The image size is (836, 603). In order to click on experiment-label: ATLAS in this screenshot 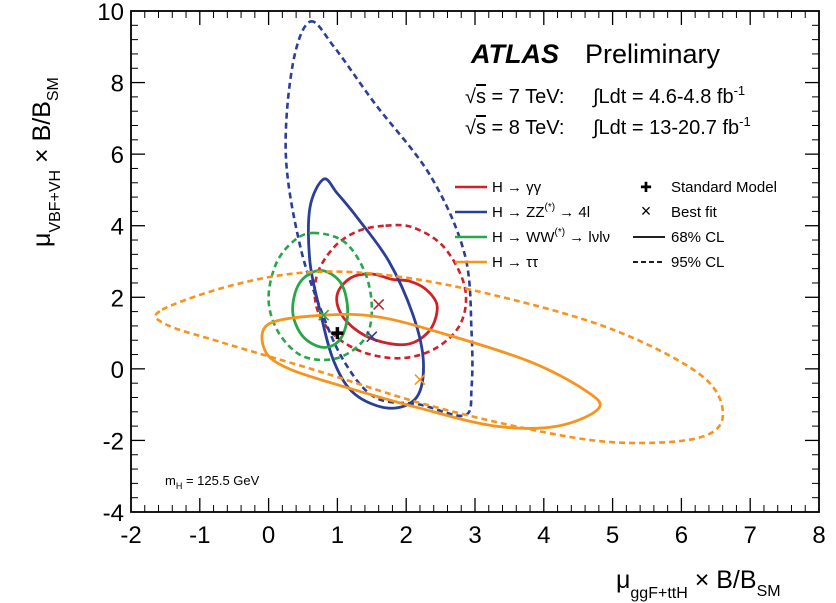, I will do `click(514, 54)`.